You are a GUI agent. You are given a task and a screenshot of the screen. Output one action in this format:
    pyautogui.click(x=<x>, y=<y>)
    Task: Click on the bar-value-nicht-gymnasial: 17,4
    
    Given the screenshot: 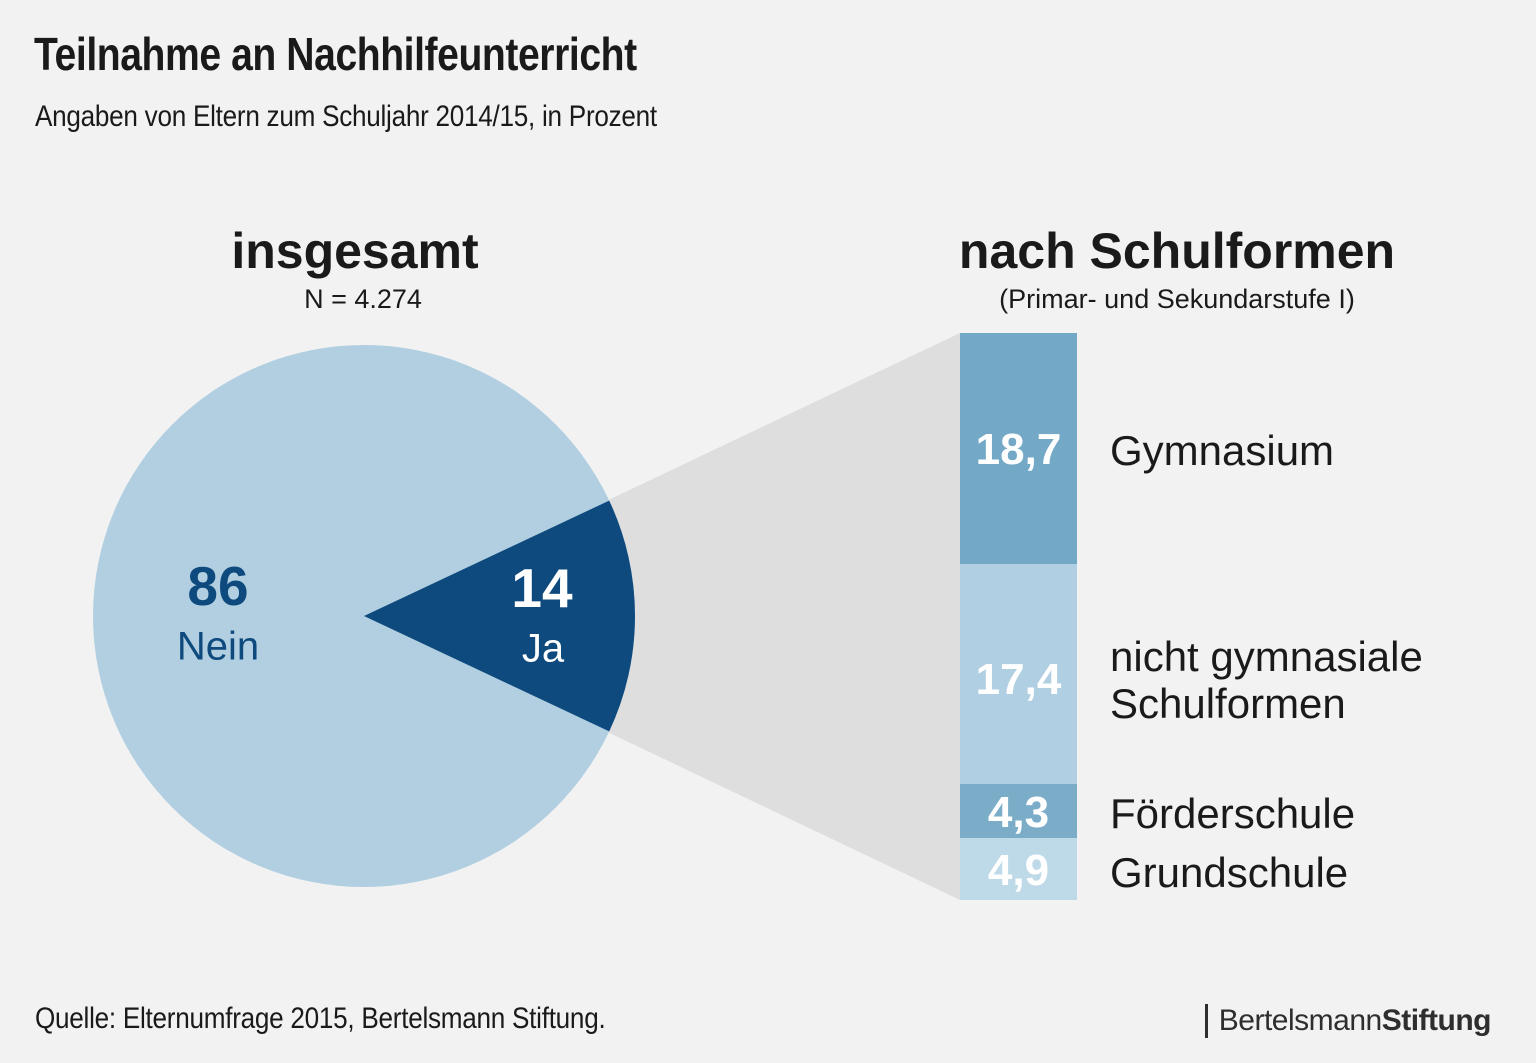 What is the action you would take?
    pyautogui.click(x=1018, y=679)
    